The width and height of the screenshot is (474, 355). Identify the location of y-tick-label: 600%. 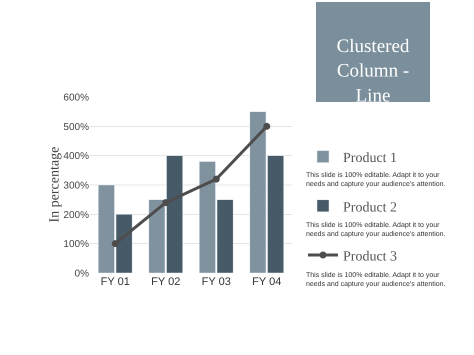
(76, 98).